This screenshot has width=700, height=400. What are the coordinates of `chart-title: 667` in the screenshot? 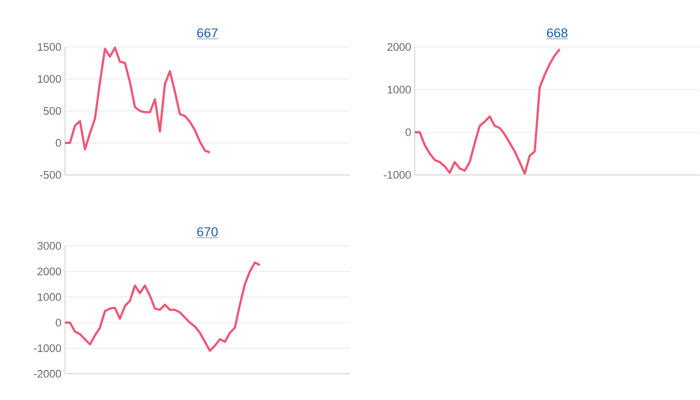 It's located at (207, 33).